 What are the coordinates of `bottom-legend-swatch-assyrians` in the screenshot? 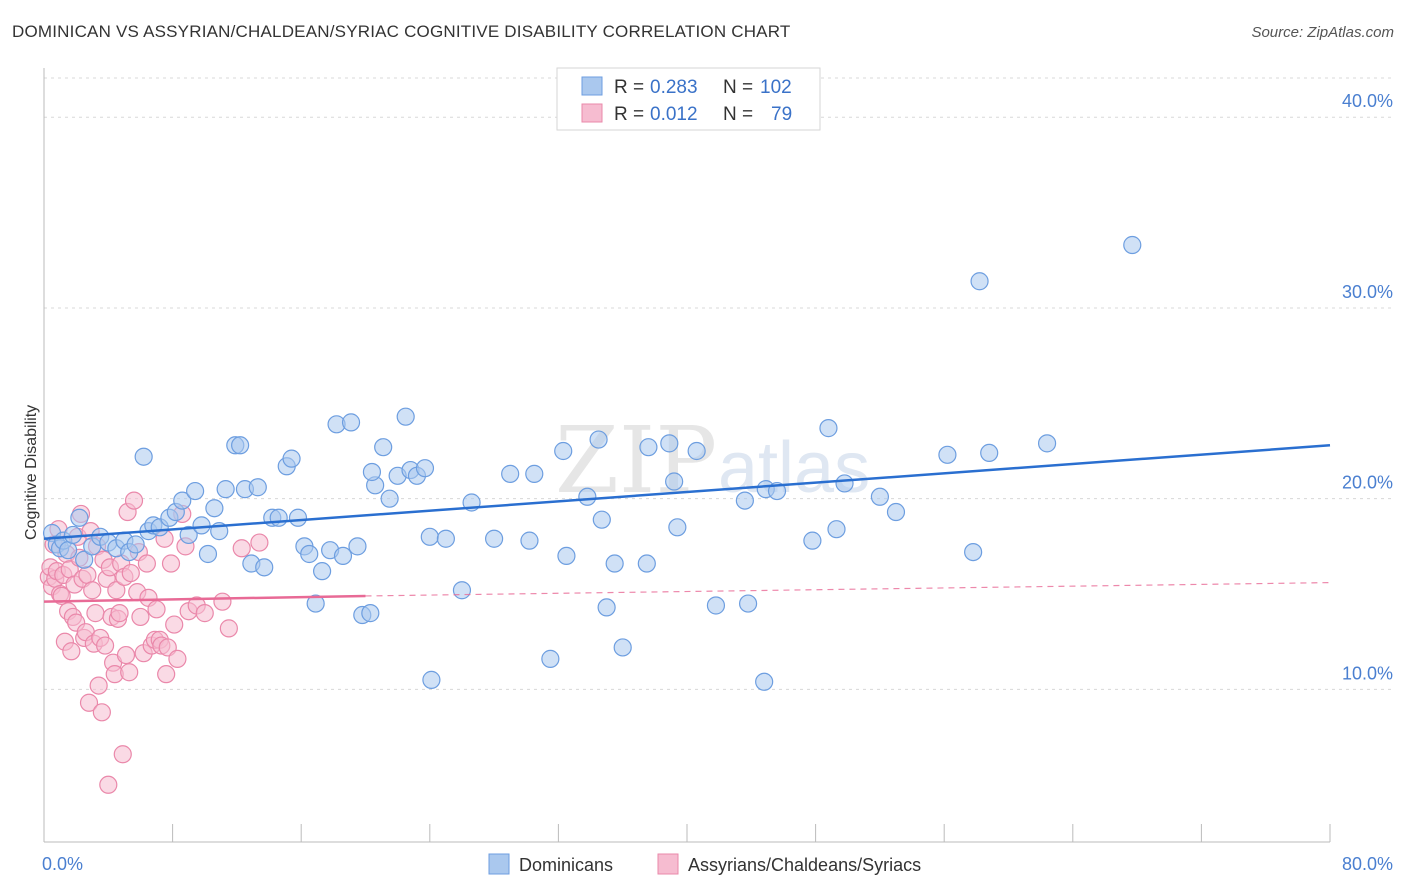 It's located at (668, 864).